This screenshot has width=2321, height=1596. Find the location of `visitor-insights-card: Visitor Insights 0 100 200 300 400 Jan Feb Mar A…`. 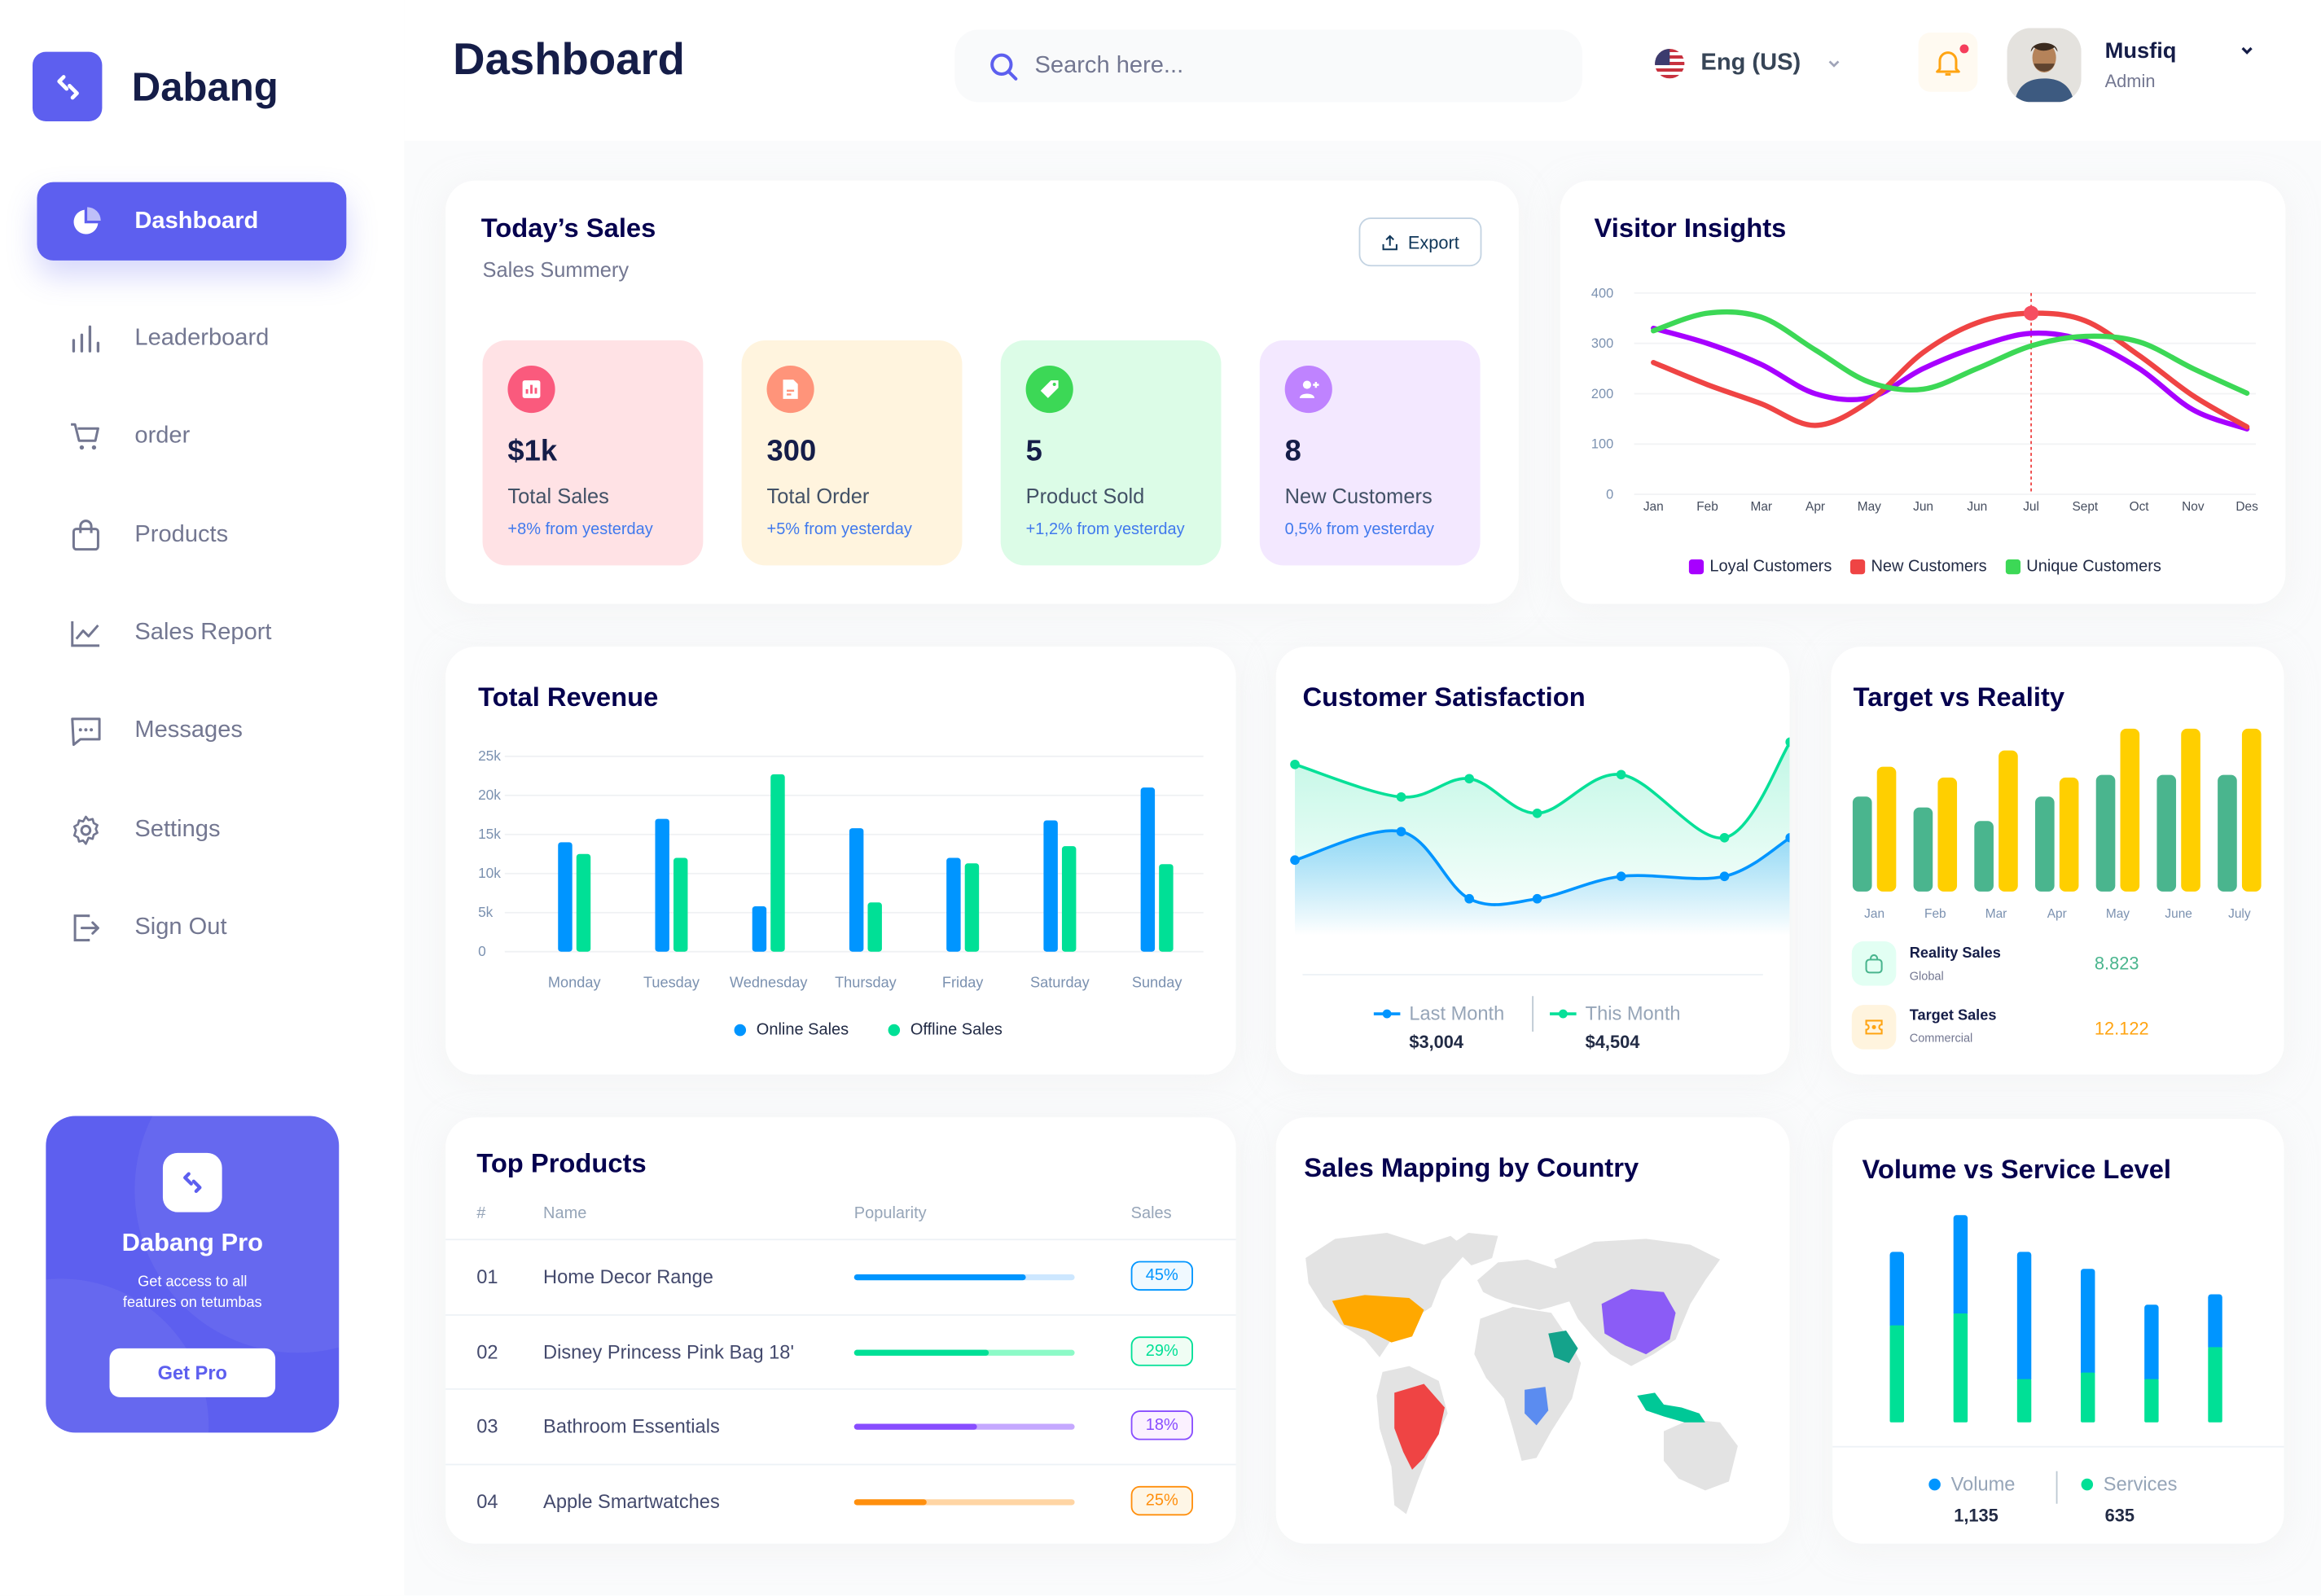

visitor-insights-card: Visitor Insights 0 100 200 300 400 Jan Feb Mar A… is located at coordinates (1923, 392).